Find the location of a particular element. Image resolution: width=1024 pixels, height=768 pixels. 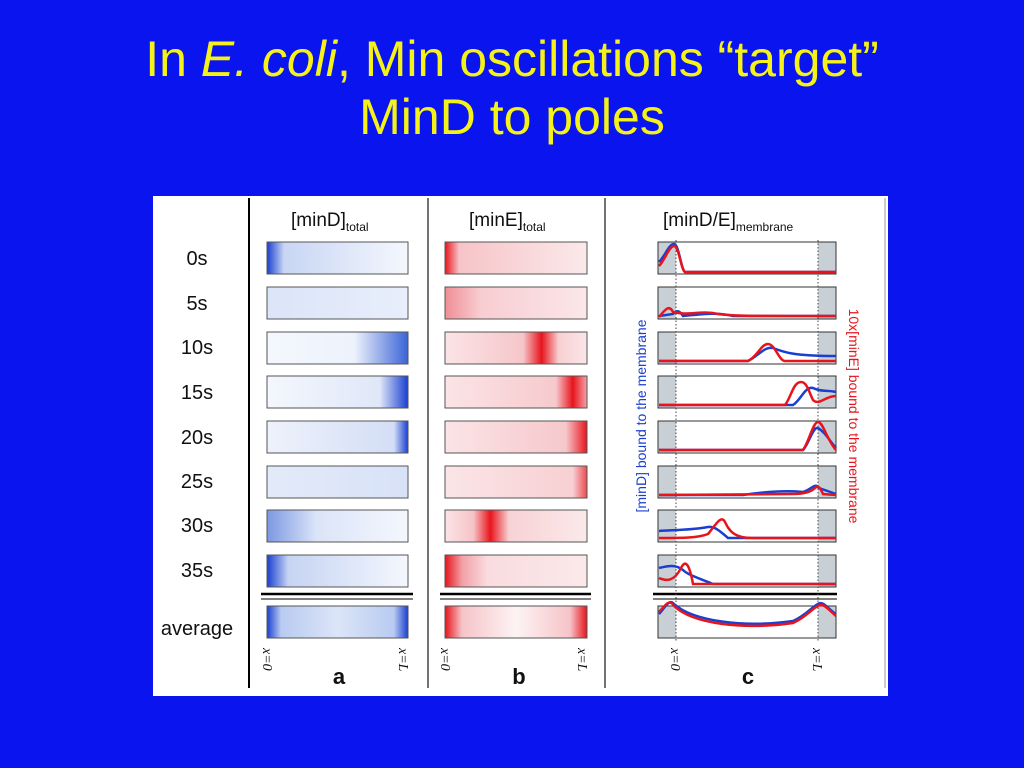

mind-bar-average is located at coordinates (337, 622).